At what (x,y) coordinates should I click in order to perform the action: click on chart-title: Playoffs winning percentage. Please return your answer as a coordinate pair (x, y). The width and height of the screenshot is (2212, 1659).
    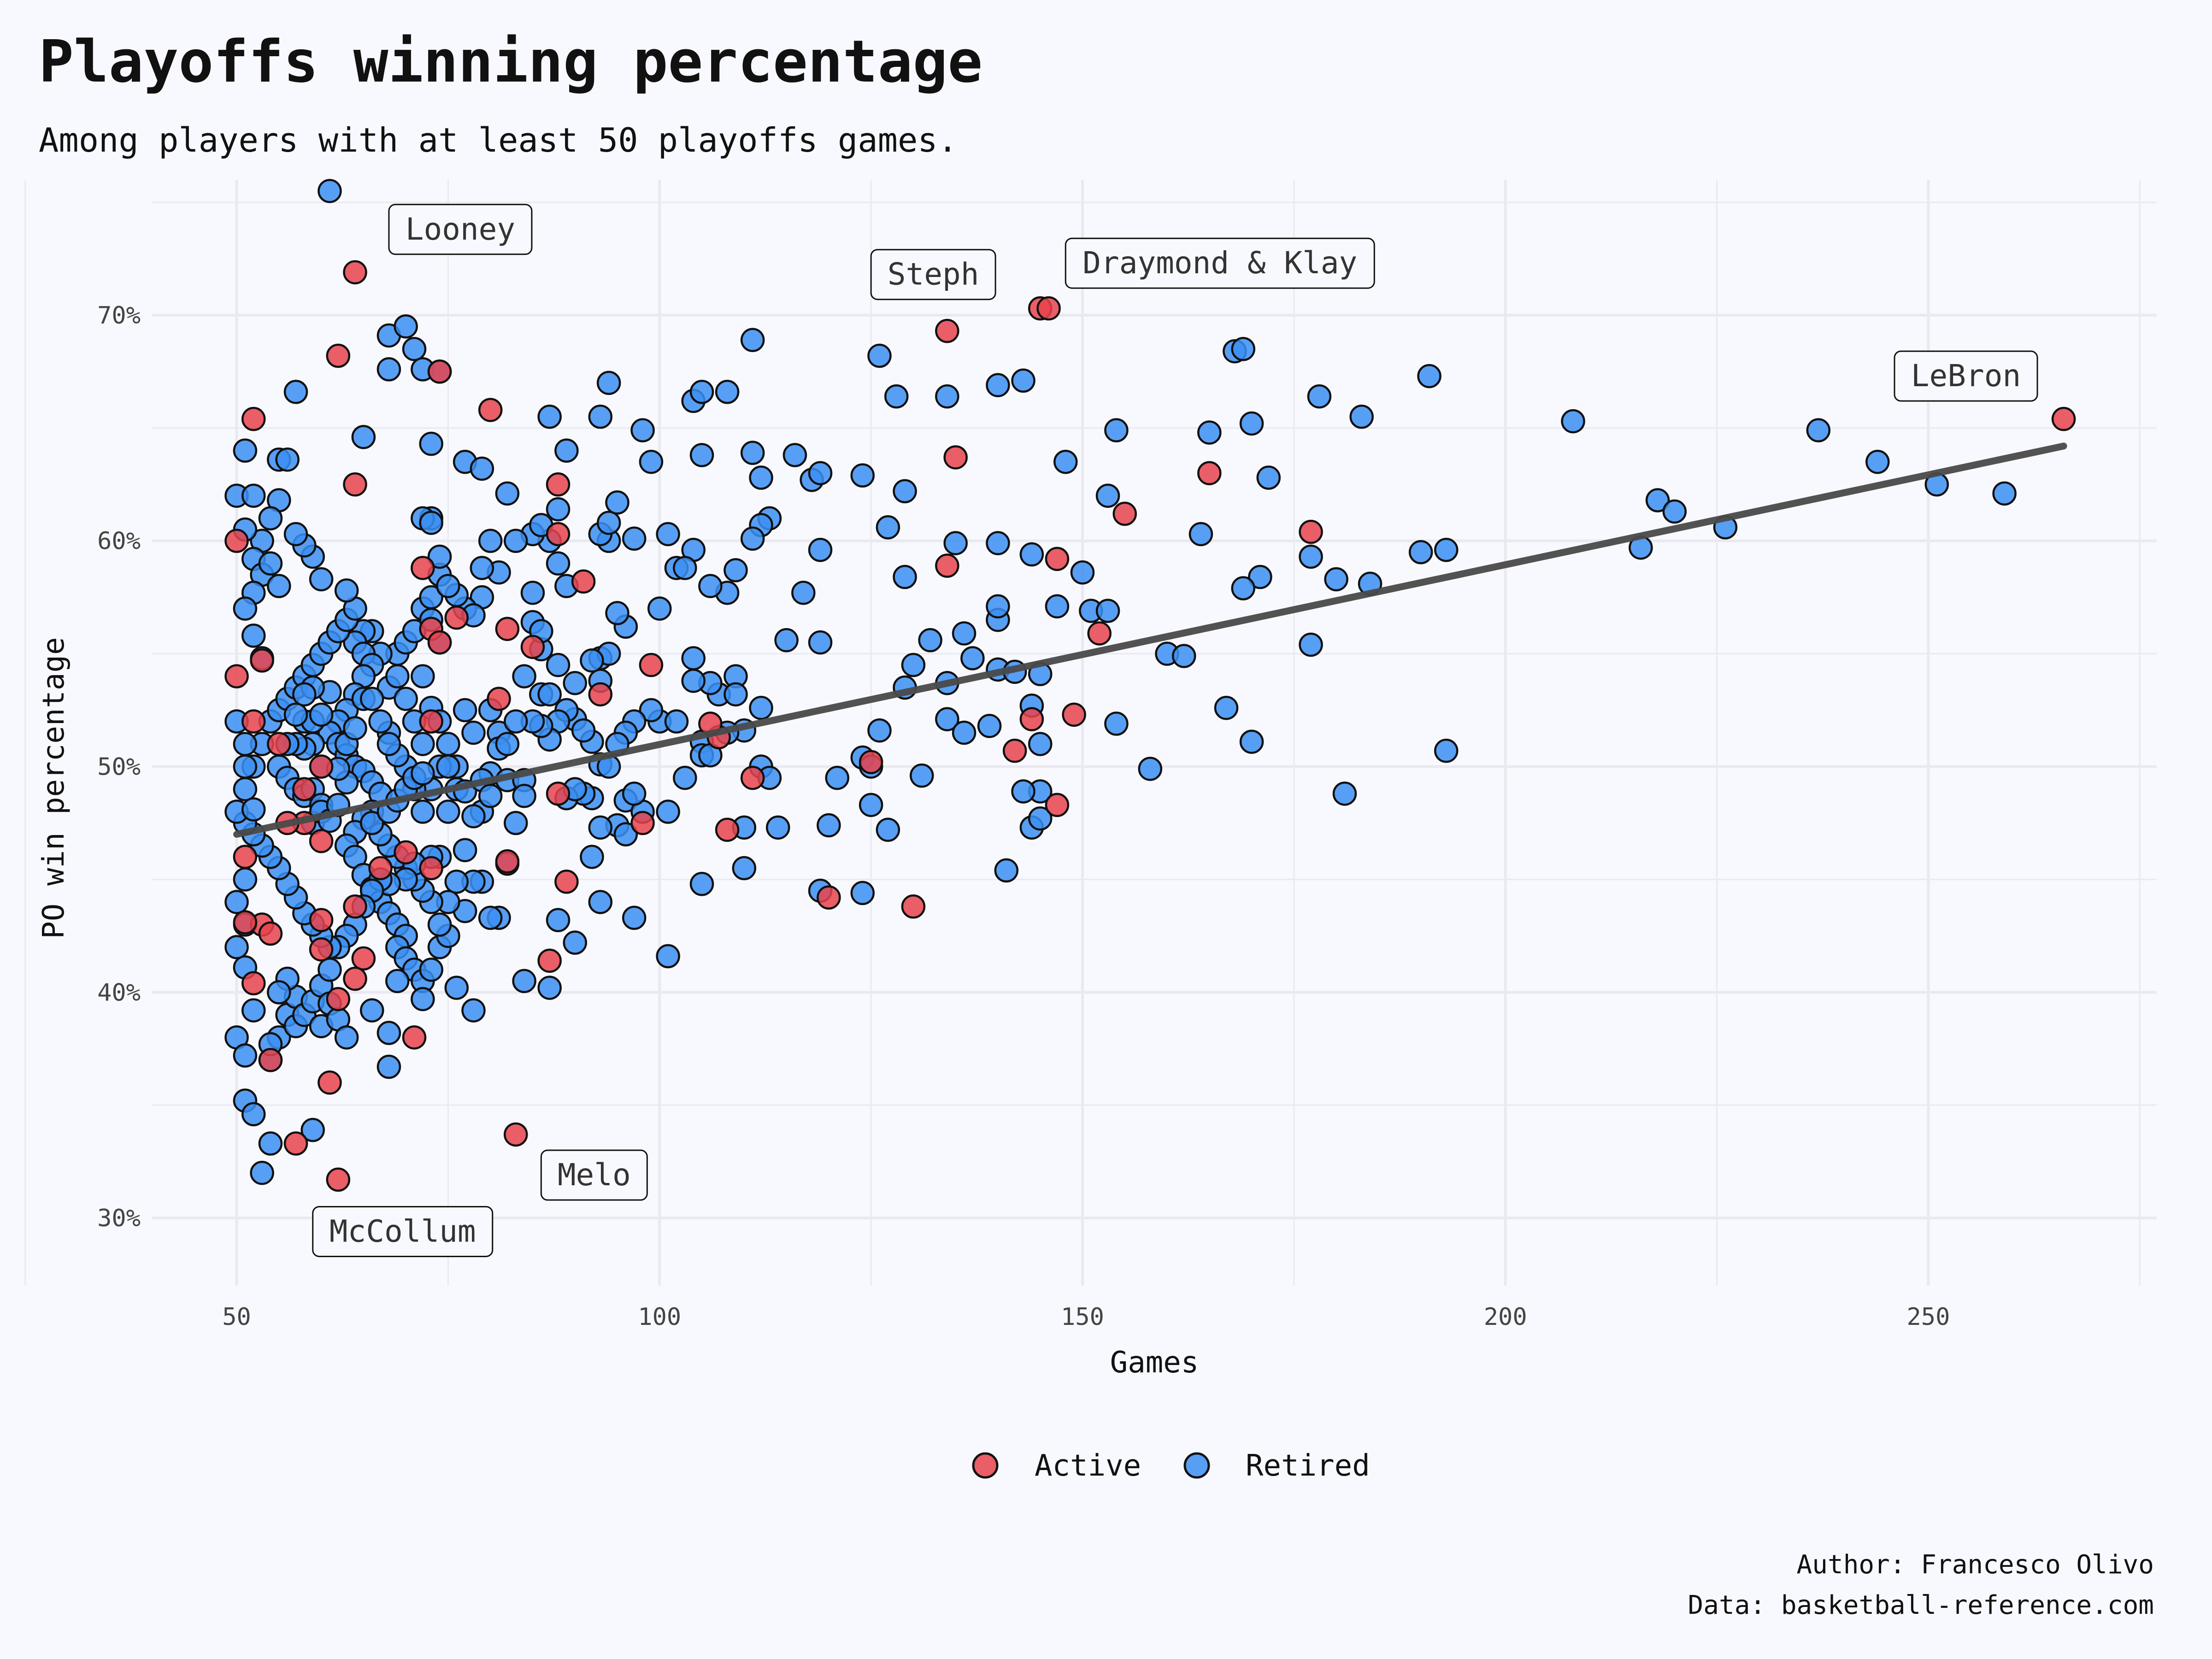
    Looking at the image, I should click on (511, 61).